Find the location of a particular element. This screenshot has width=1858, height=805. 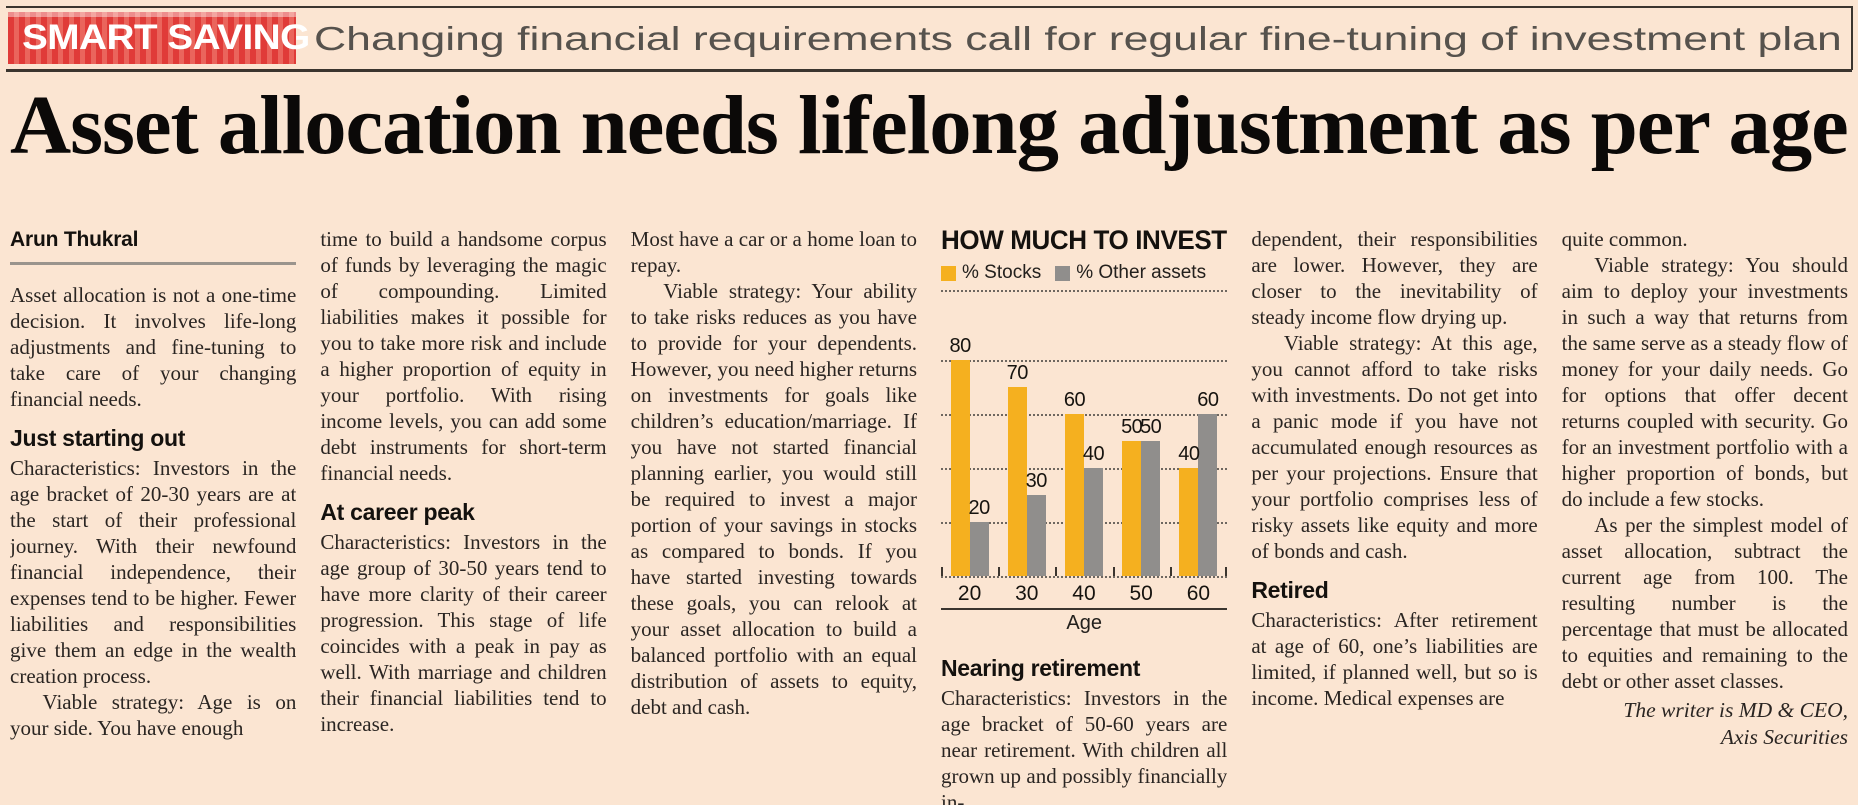

chart-title: HOW MUCH TO INVEST is located at coordinates (1084, 240).